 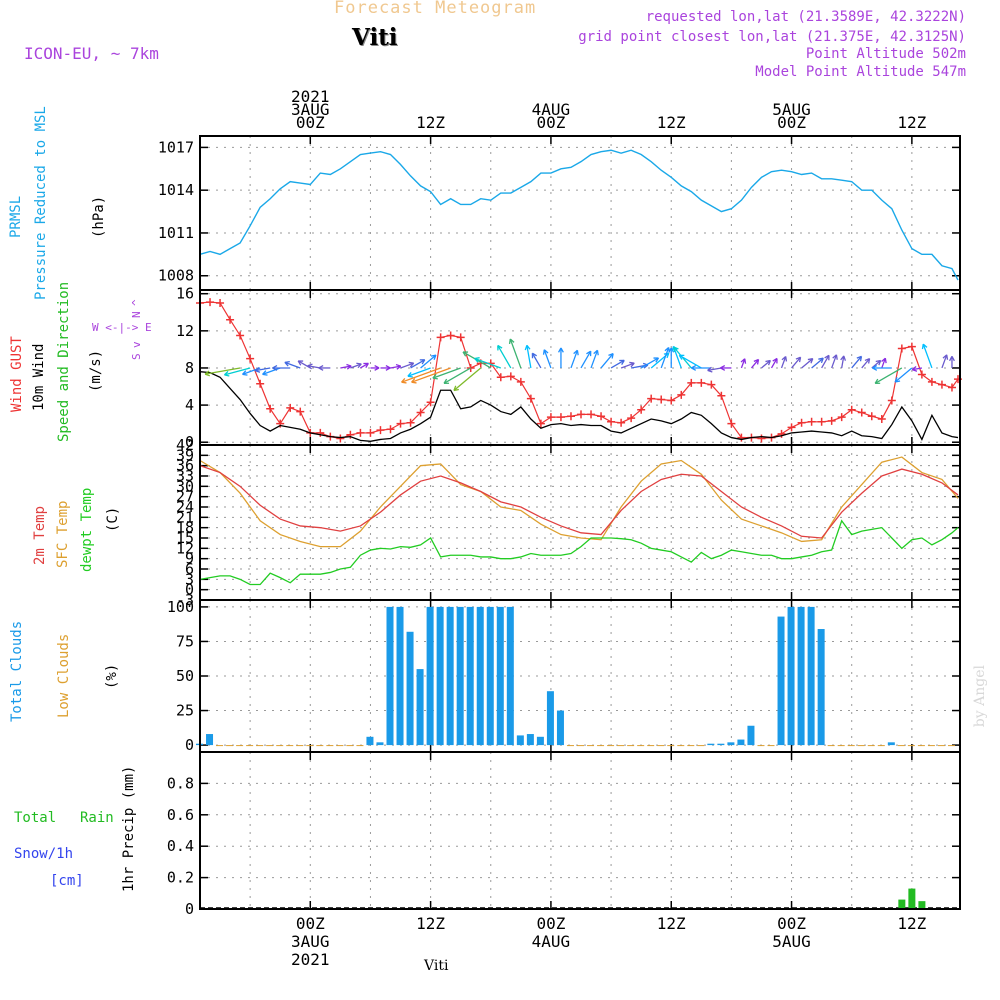 I want to click on y-tick-label: 25, so click(x=185, y=711).